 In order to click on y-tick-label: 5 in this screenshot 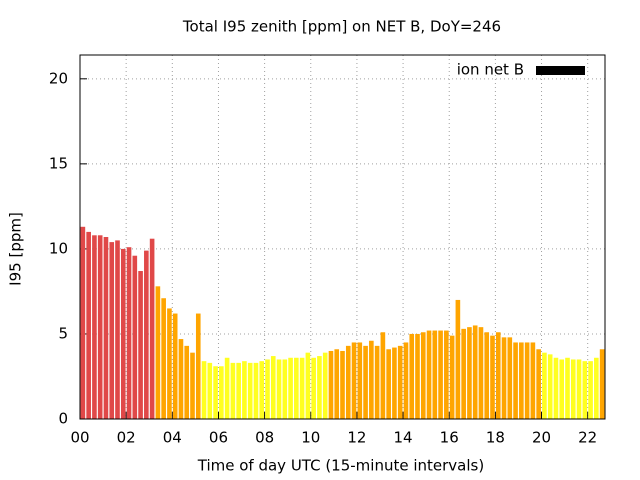, I will do `click(63, 333)`.